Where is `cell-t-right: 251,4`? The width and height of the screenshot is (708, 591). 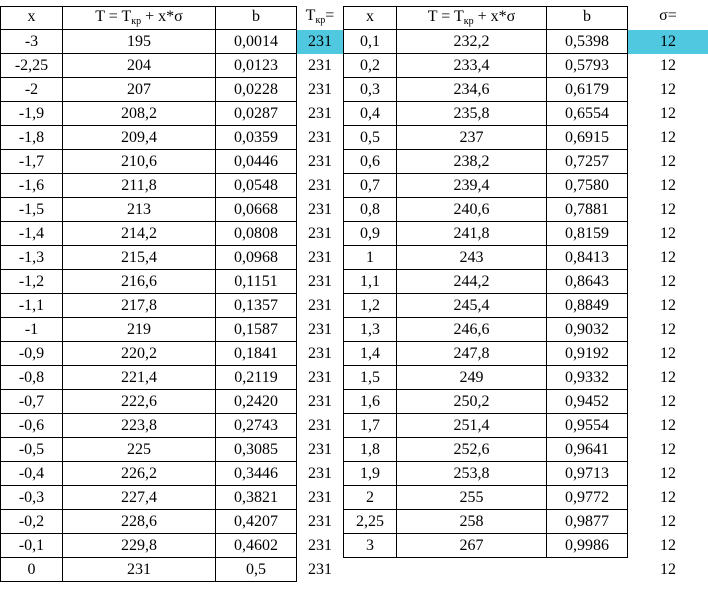
cell-t-right: 251,4 is located at coordinates (472, 426).